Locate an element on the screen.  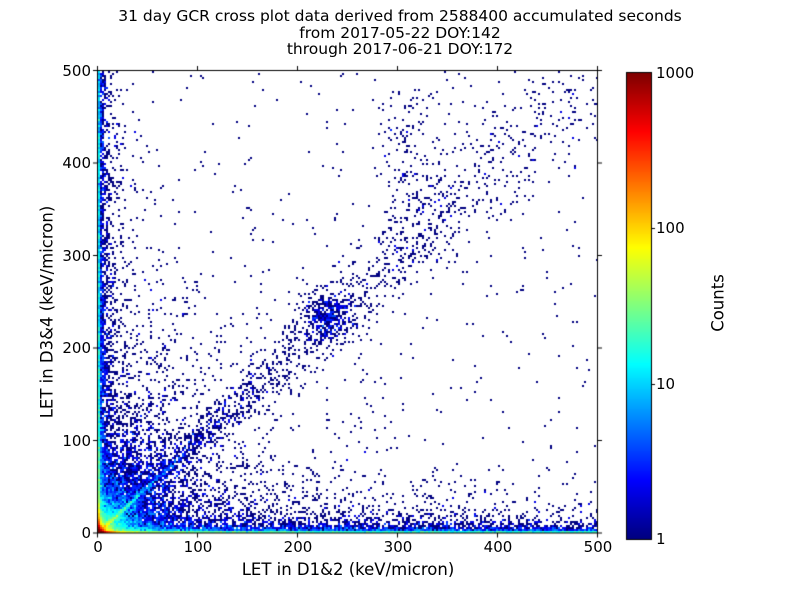
x-tick-label: 500 is located at coordinates (598, 547).